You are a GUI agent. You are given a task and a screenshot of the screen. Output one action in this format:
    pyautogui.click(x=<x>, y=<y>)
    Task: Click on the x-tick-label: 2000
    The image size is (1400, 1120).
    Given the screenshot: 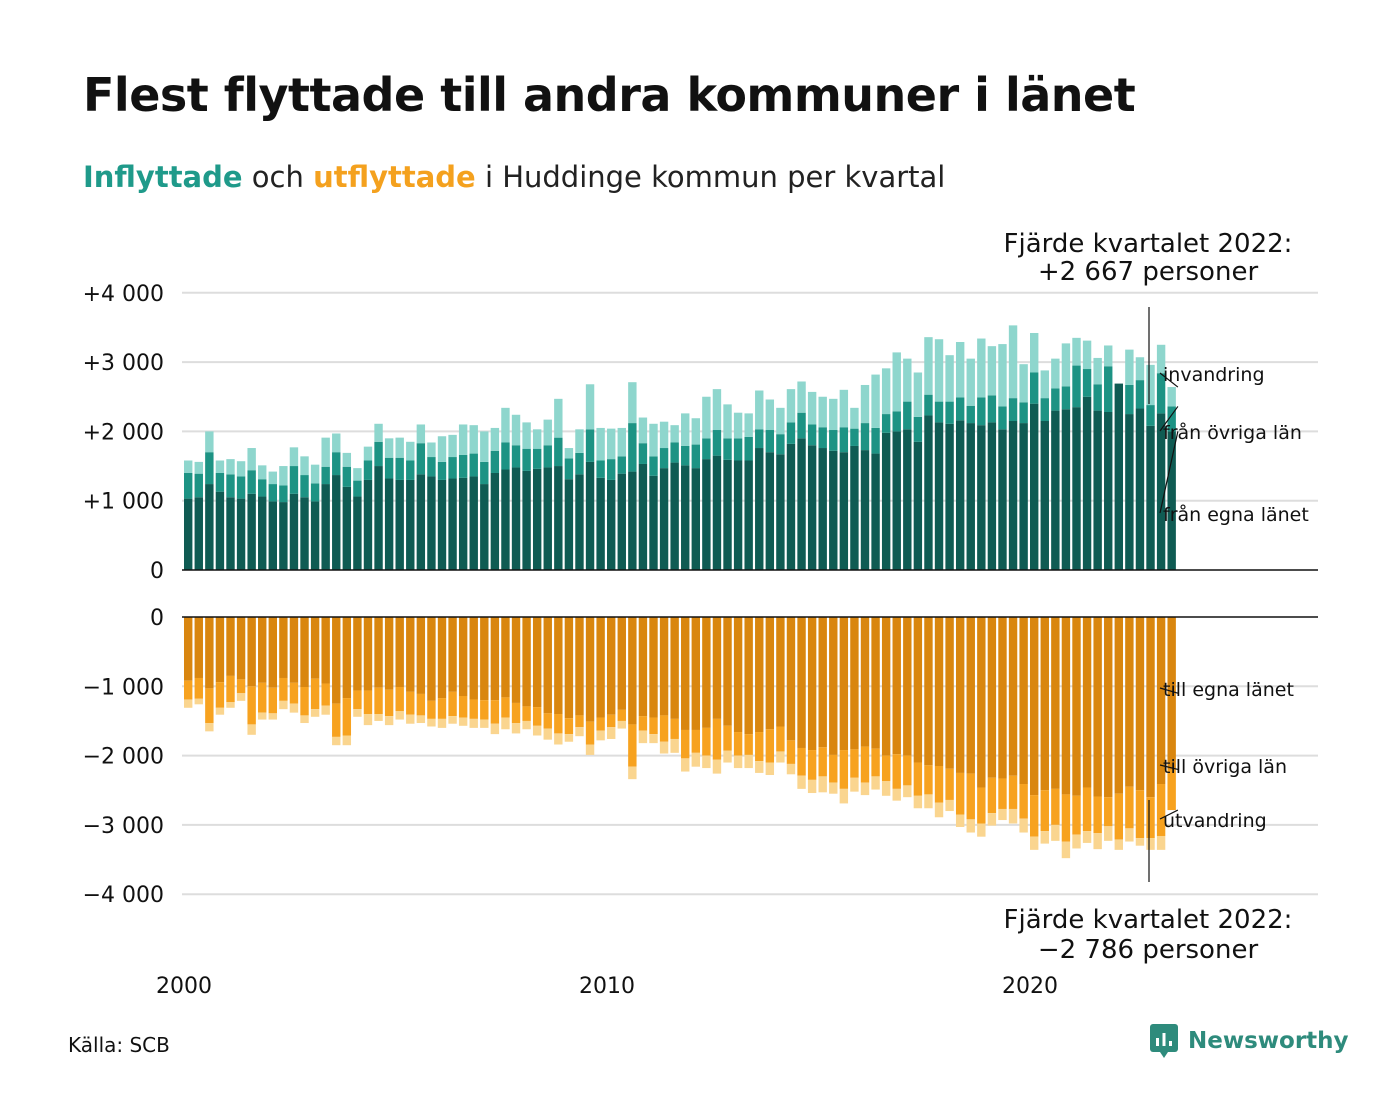 What is the action you would take?
    pyautogui.click(x=184, y=986)
    